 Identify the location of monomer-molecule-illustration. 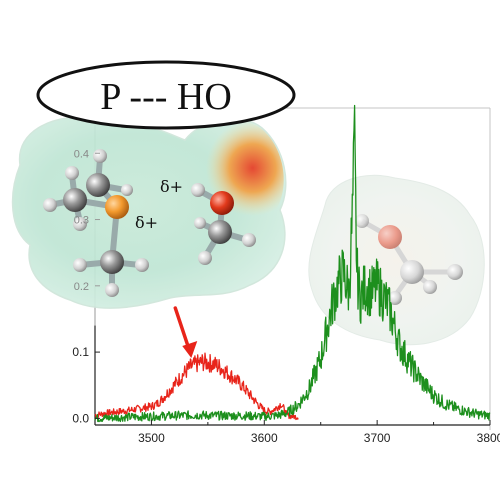
(396, 260).